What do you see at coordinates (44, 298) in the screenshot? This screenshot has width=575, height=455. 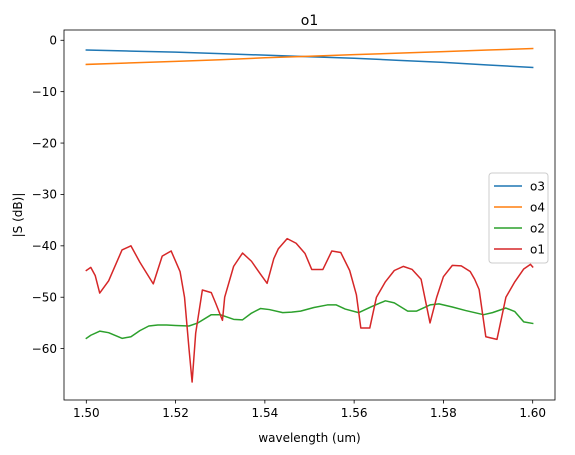 I see `y-tick-label: −50` at bounding box center [44, 298].